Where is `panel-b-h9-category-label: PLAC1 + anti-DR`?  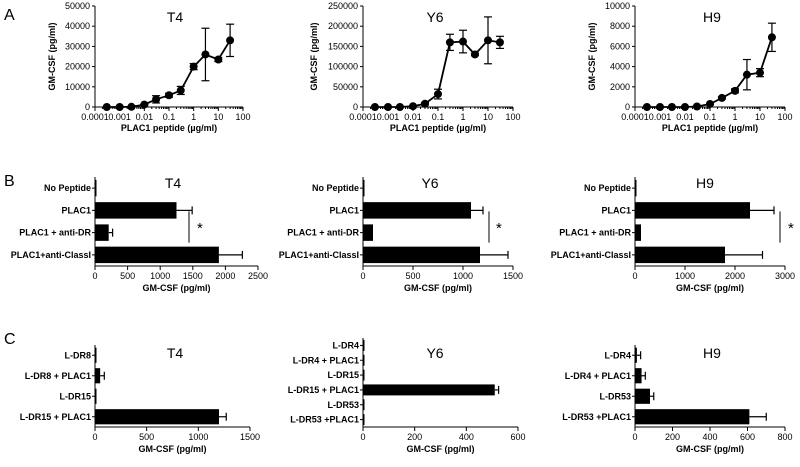 panel-b-h9-category-label: PLAC1 + anti-DR is located at coordinates (595, 233).